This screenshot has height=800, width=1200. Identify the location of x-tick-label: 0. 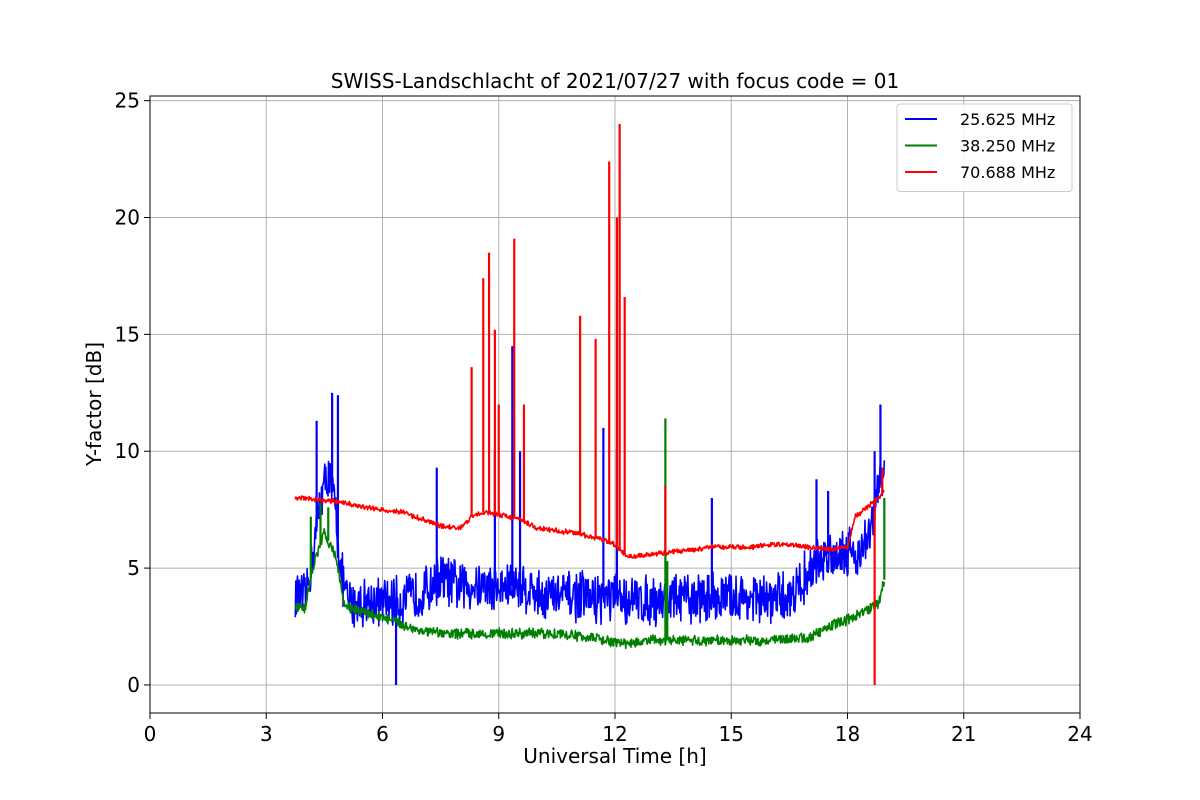
(150, 734).